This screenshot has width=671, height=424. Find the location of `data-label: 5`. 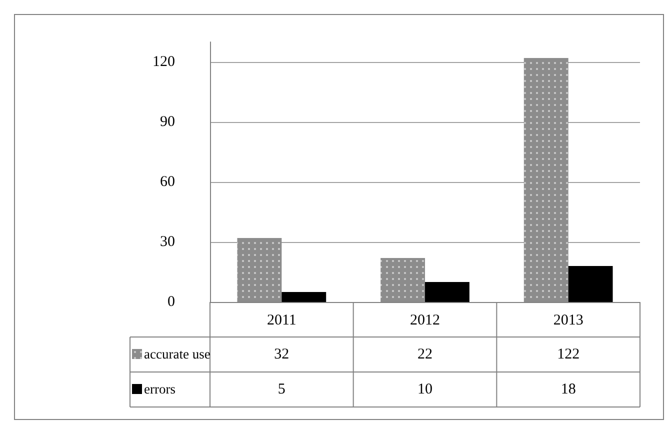

data-label: 5 is located at coordinates (282, 390).